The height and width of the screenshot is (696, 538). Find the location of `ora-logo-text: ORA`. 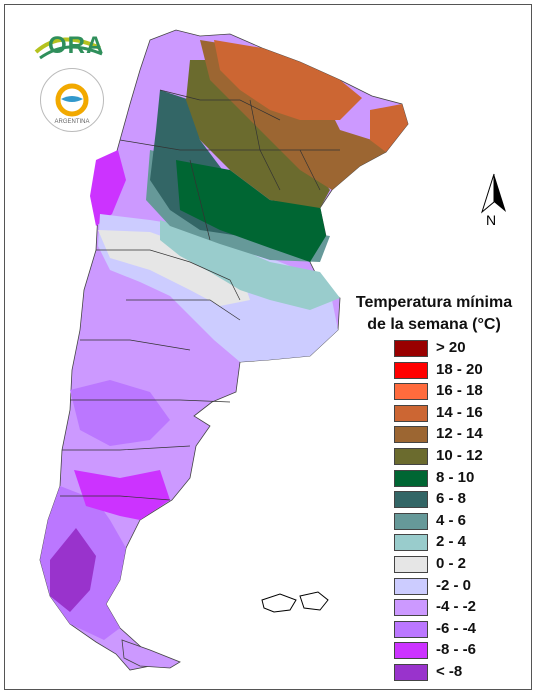

ora-logo-text: ORA is located at coordinates (76, 45).